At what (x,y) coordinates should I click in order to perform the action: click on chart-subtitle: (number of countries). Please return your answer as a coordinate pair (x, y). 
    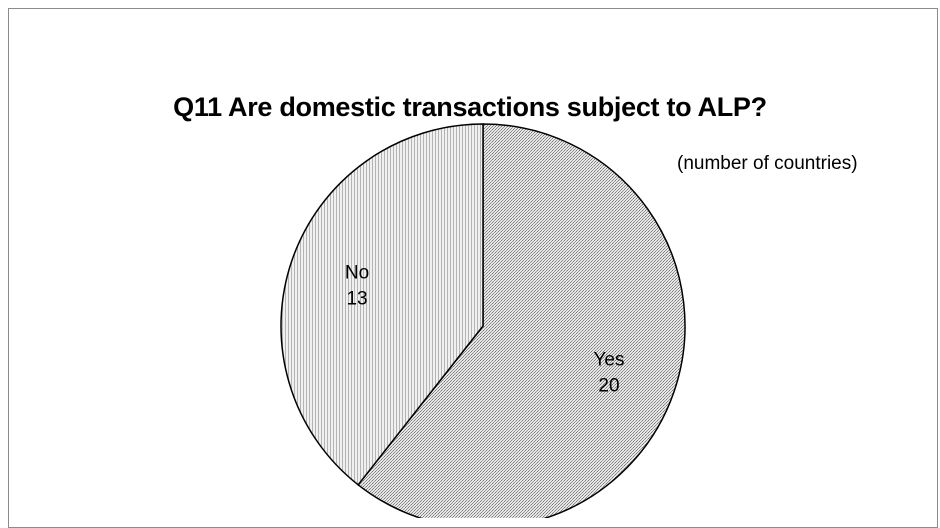
    Looking at the image, I should click on (767, 163).